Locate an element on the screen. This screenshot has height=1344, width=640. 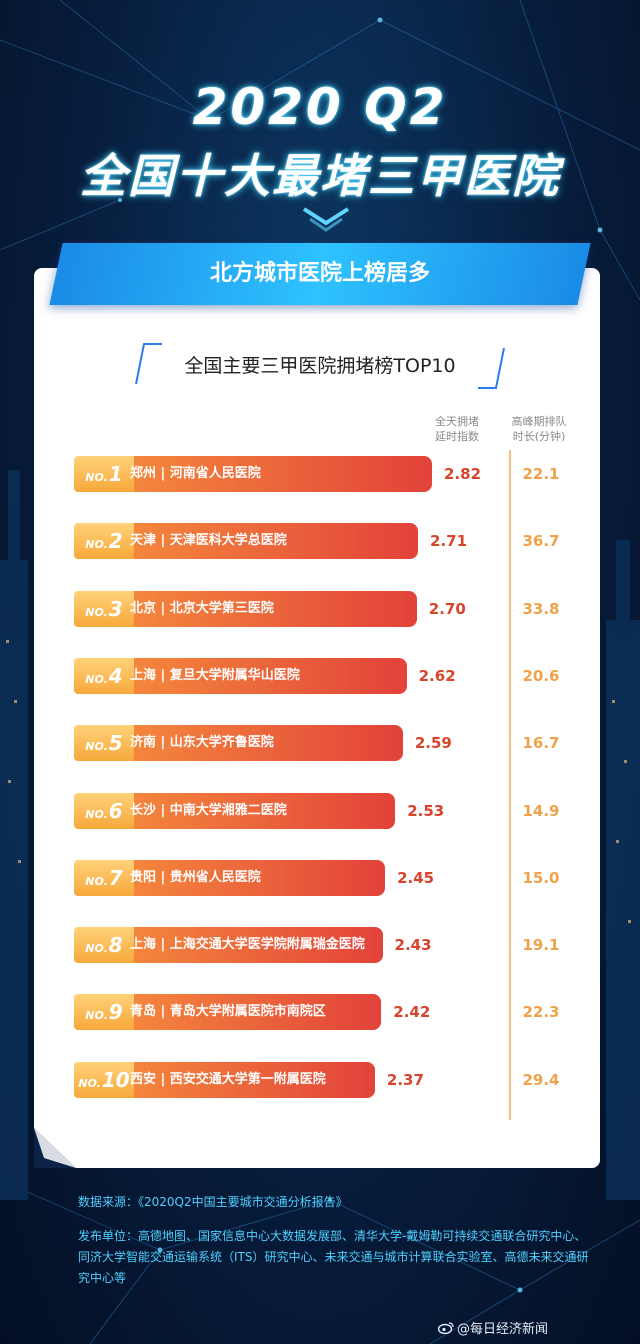
bar-label: 上海 | 上海交通大学医学院附属瑞金医院 is located at coordinates (247, 945).